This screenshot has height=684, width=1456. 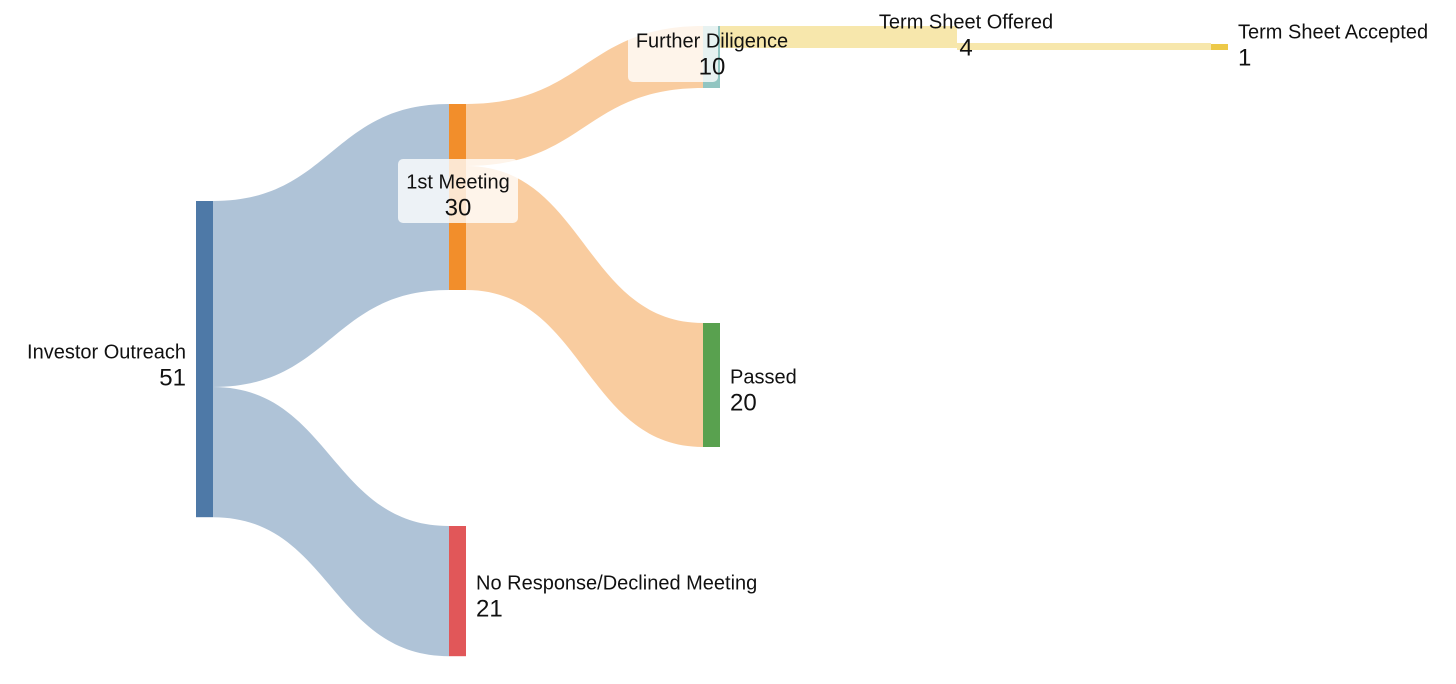 I want to click on node-name-termaccepted: Term Sheet Accepted, so click(x=1333, y=32).